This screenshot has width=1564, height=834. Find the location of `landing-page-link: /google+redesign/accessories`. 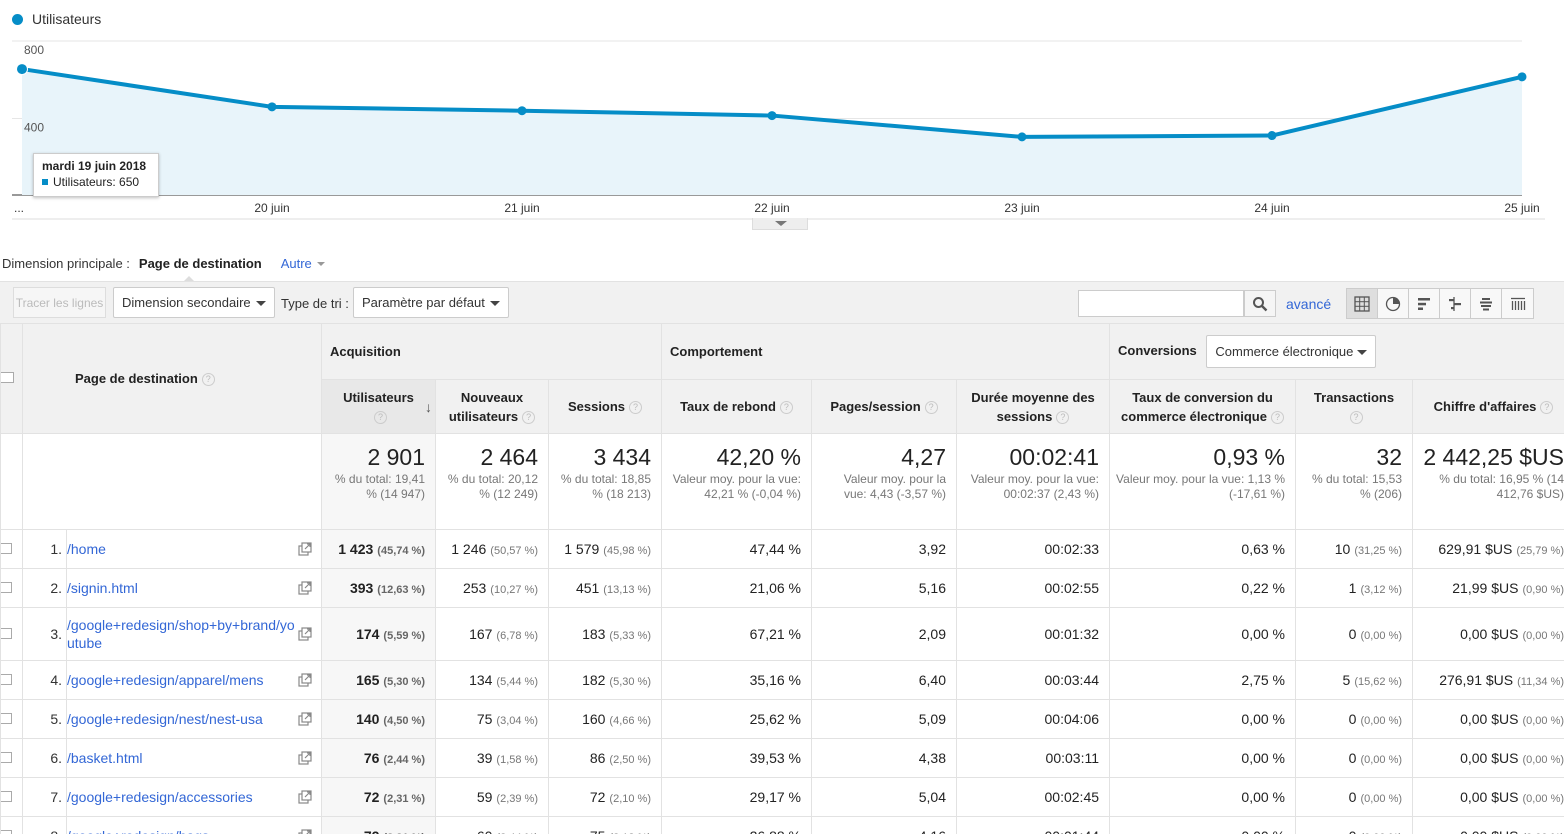

landing-page-link: /google+redesign/accessories is located at coordinates (160, 797).